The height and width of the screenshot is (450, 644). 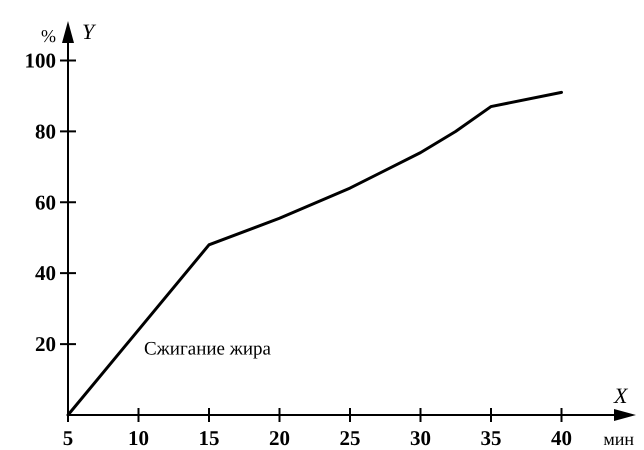 What do you see at coordinates (561, 438) in the screenshot?
I see `x-tick-label: 40` at bounding box center [561, 438].